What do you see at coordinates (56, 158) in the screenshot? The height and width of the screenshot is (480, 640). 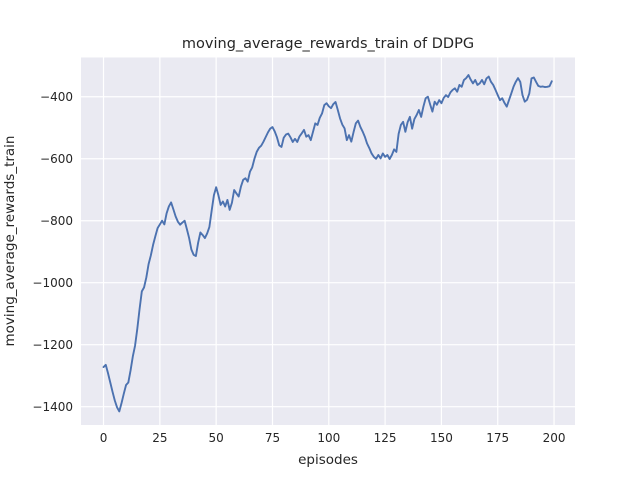 I see `y-tick-label: −600` at bounding box center [56, 158].